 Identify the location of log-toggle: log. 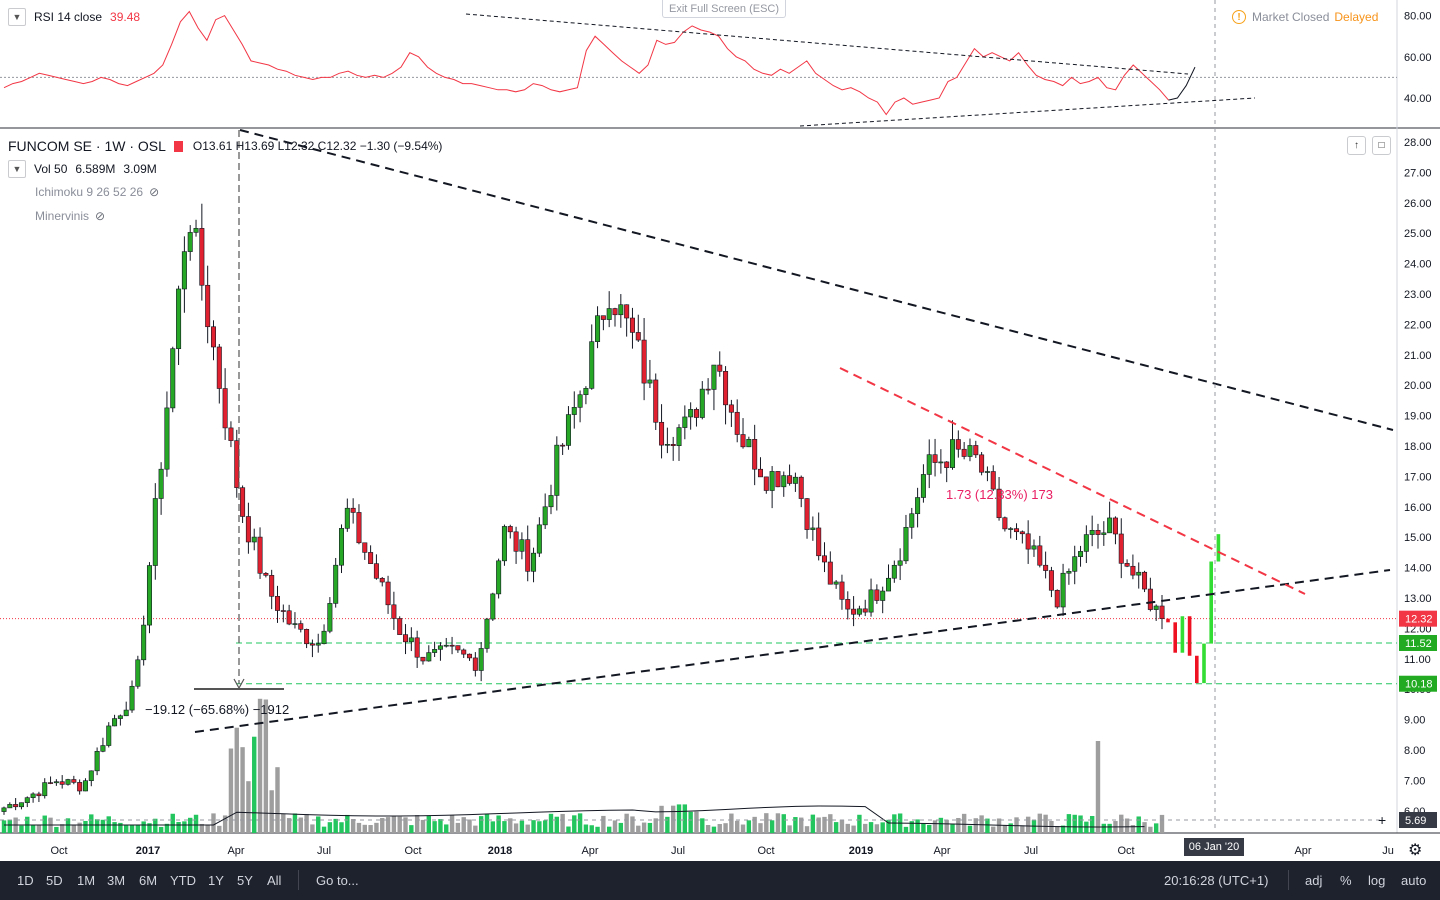
(1377, 880).